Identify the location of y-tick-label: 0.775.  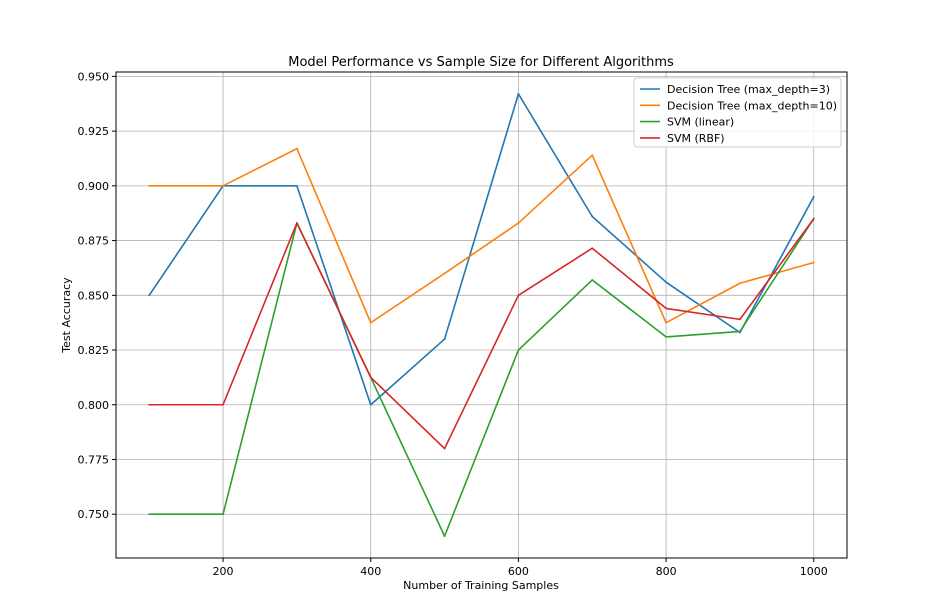
(94, 459).